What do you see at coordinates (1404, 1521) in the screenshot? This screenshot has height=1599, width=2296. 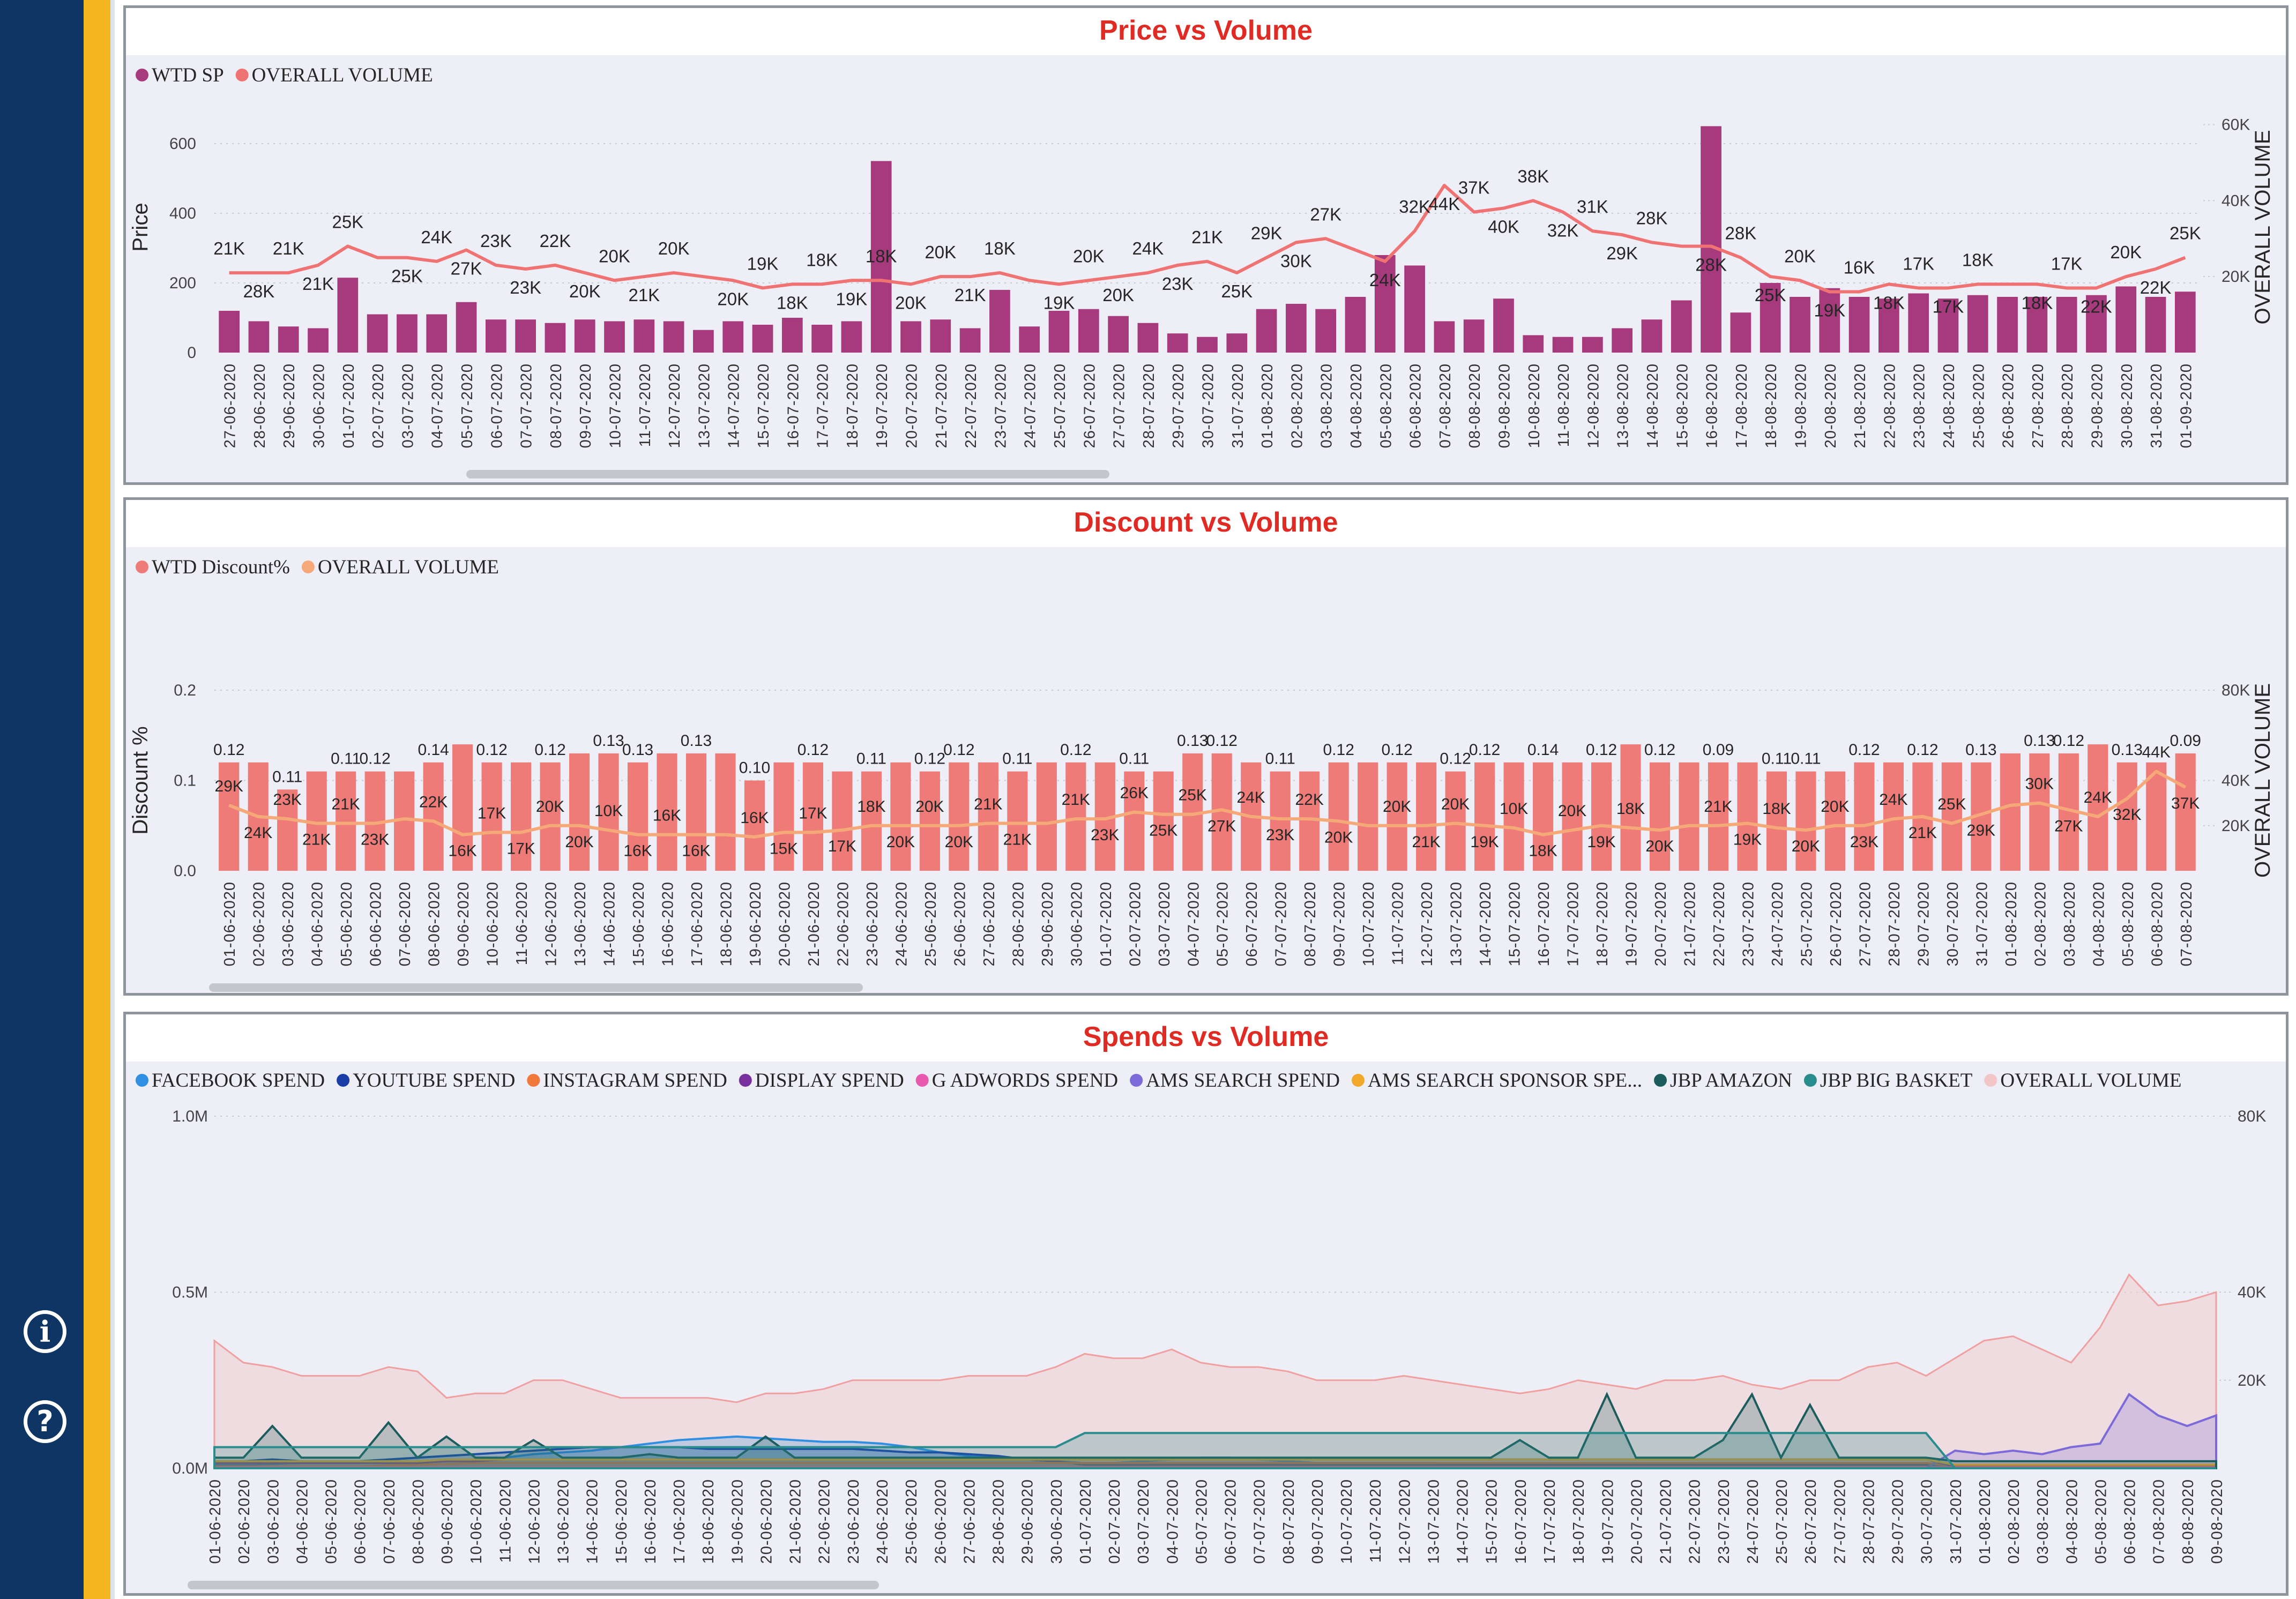 I see `x-tick-label: 12-07-2020` at bounding box center [1404, 1521].